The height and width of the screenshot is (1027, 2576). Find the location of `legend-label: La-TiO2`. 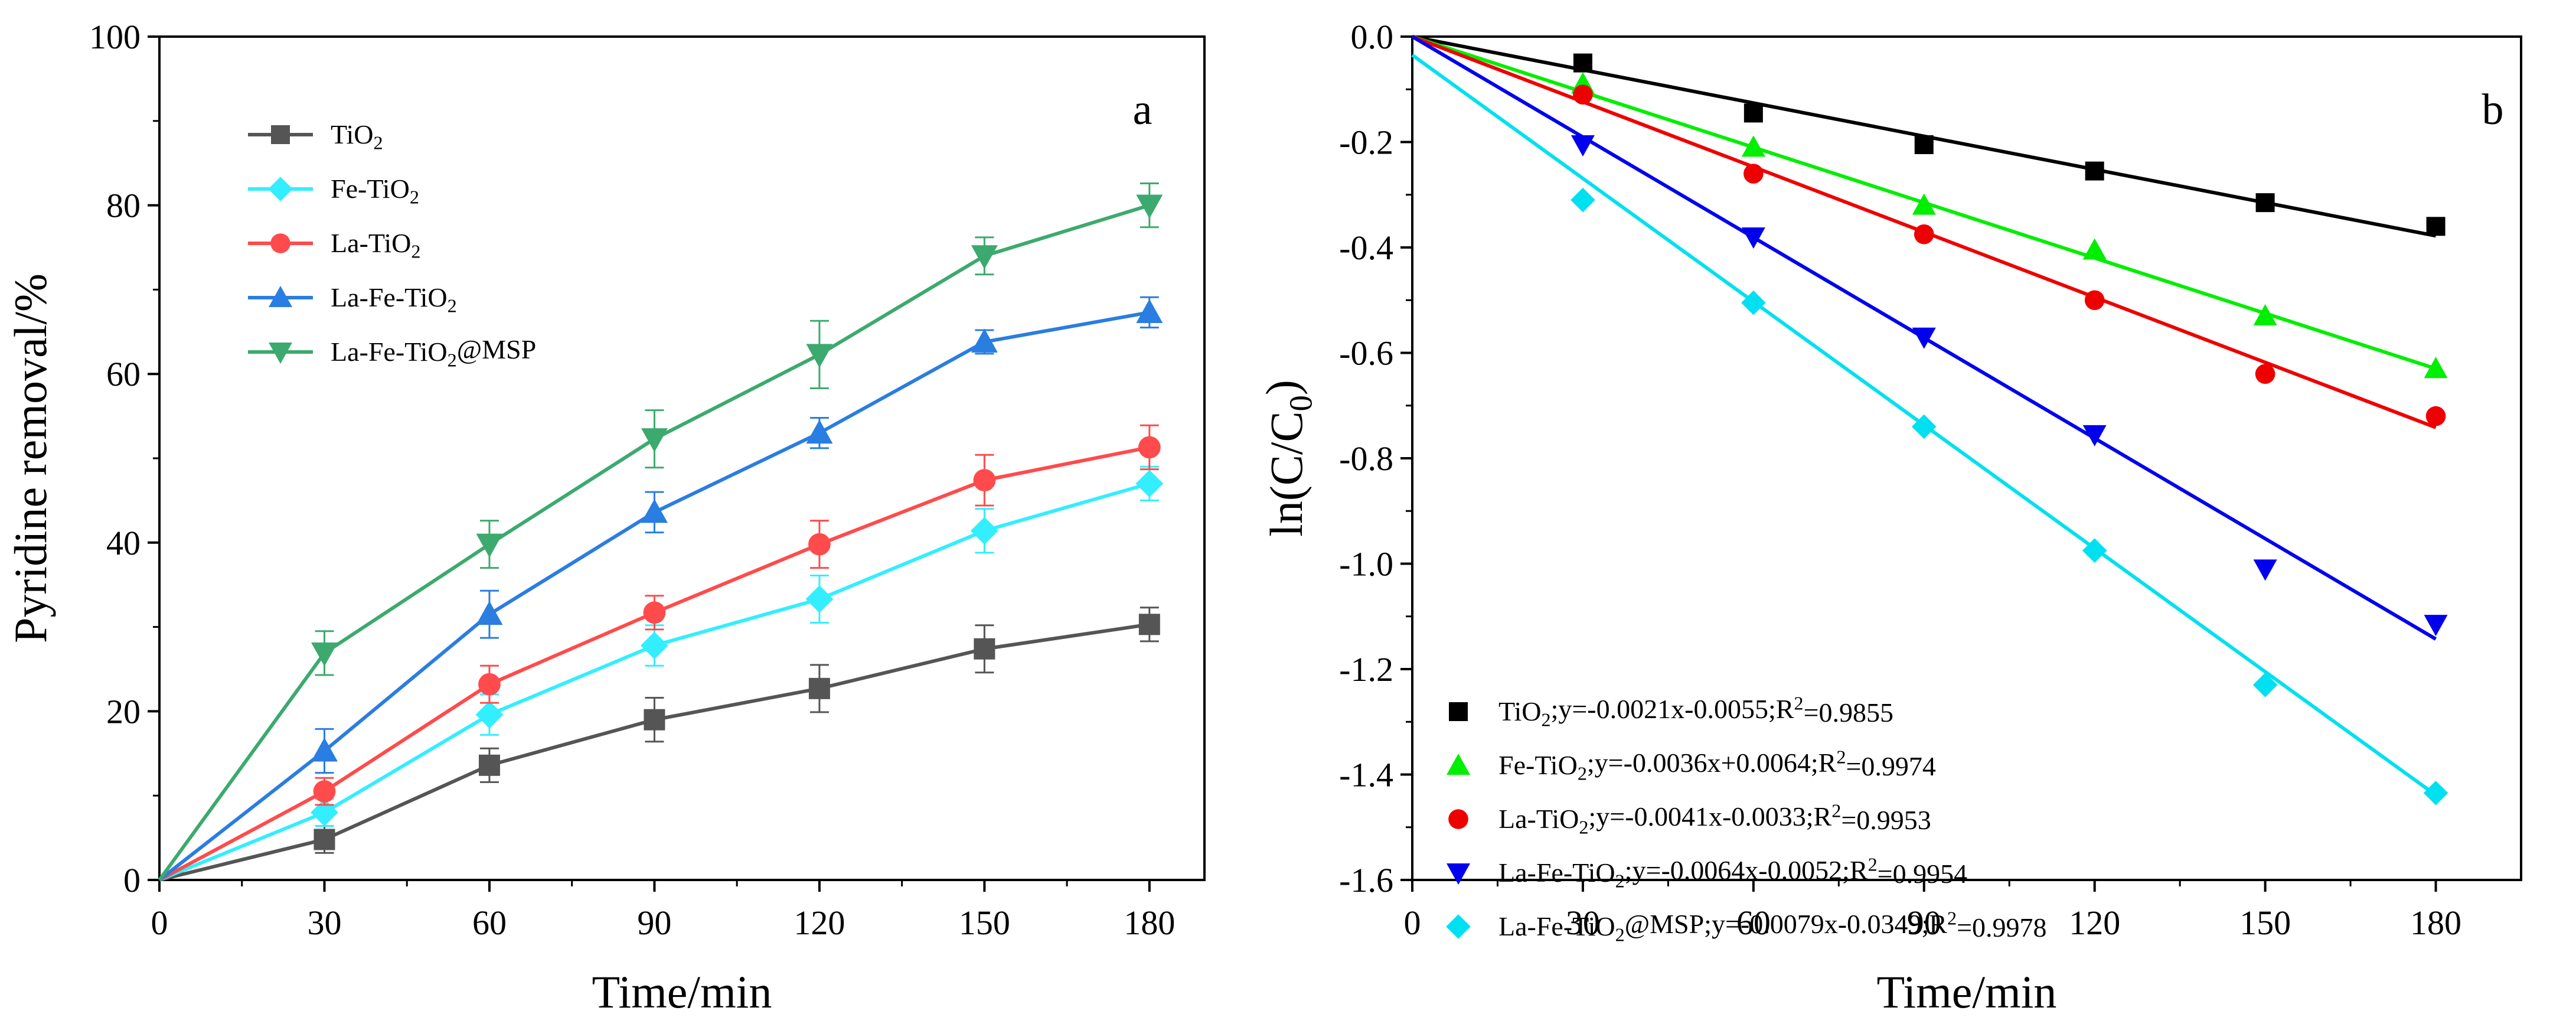

legend-label: La-TiO2 is located at coordinates (375, 245).